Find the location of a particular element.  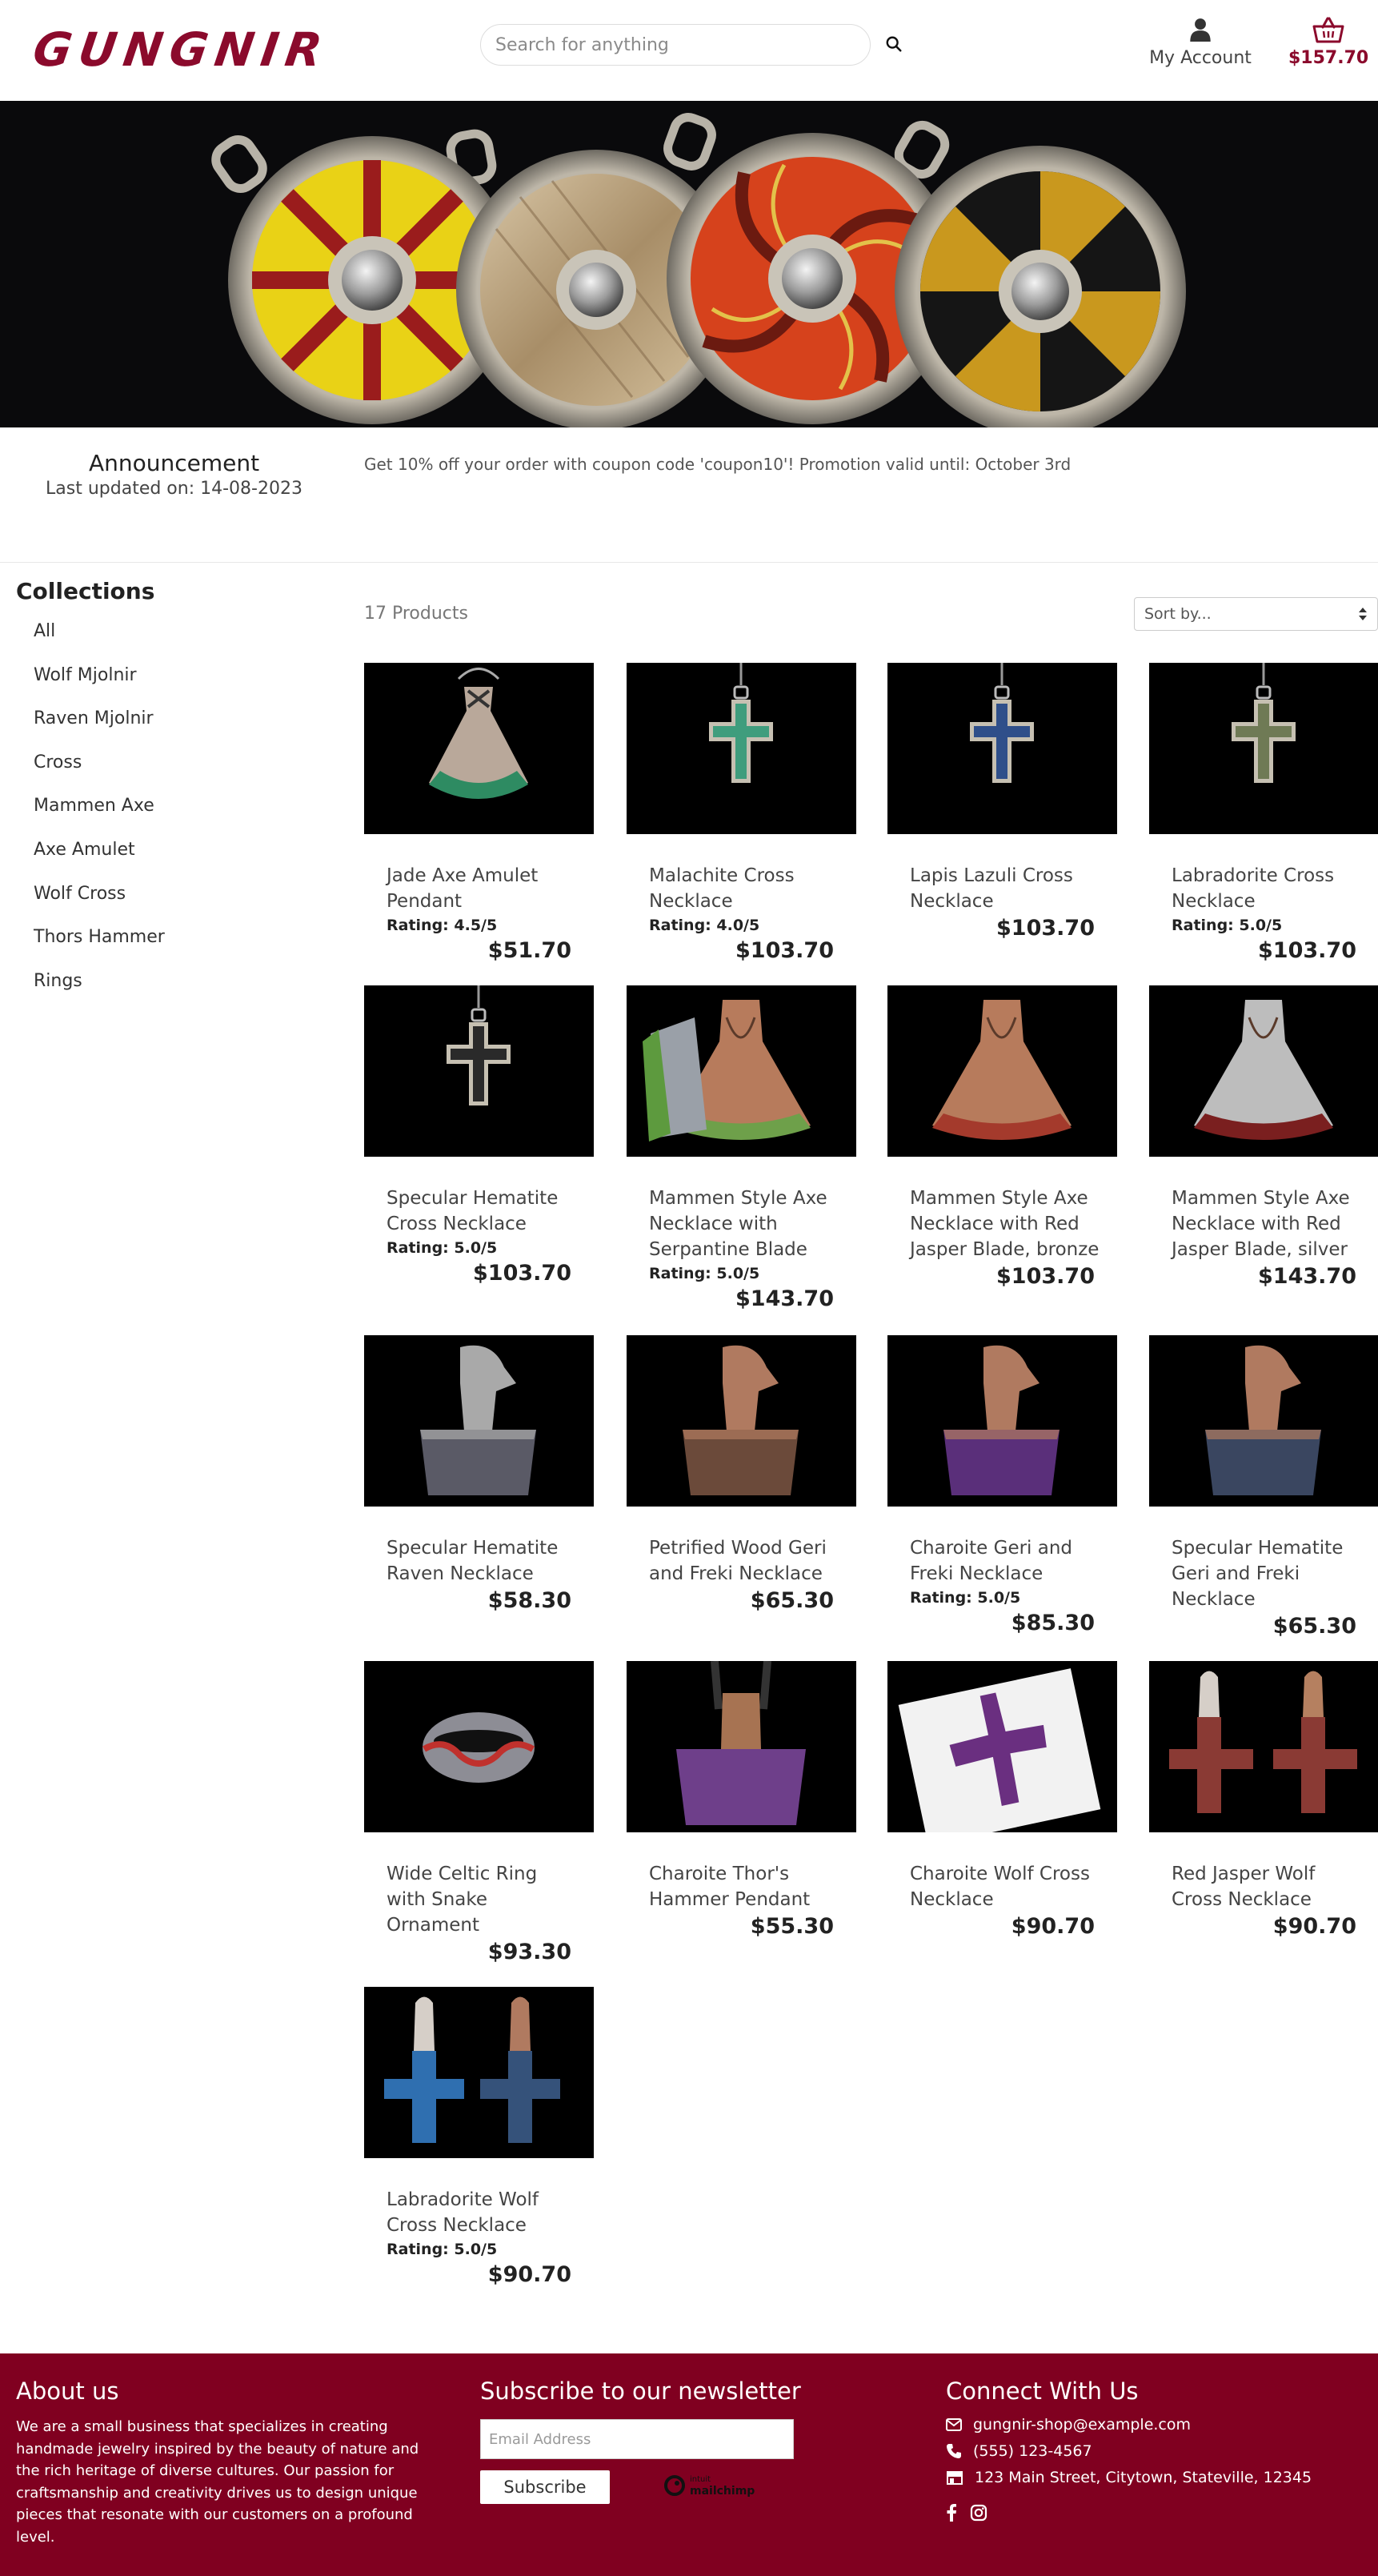

product-name: Specular Hematite Cross Necklace is located at coordinates (473, 1211).